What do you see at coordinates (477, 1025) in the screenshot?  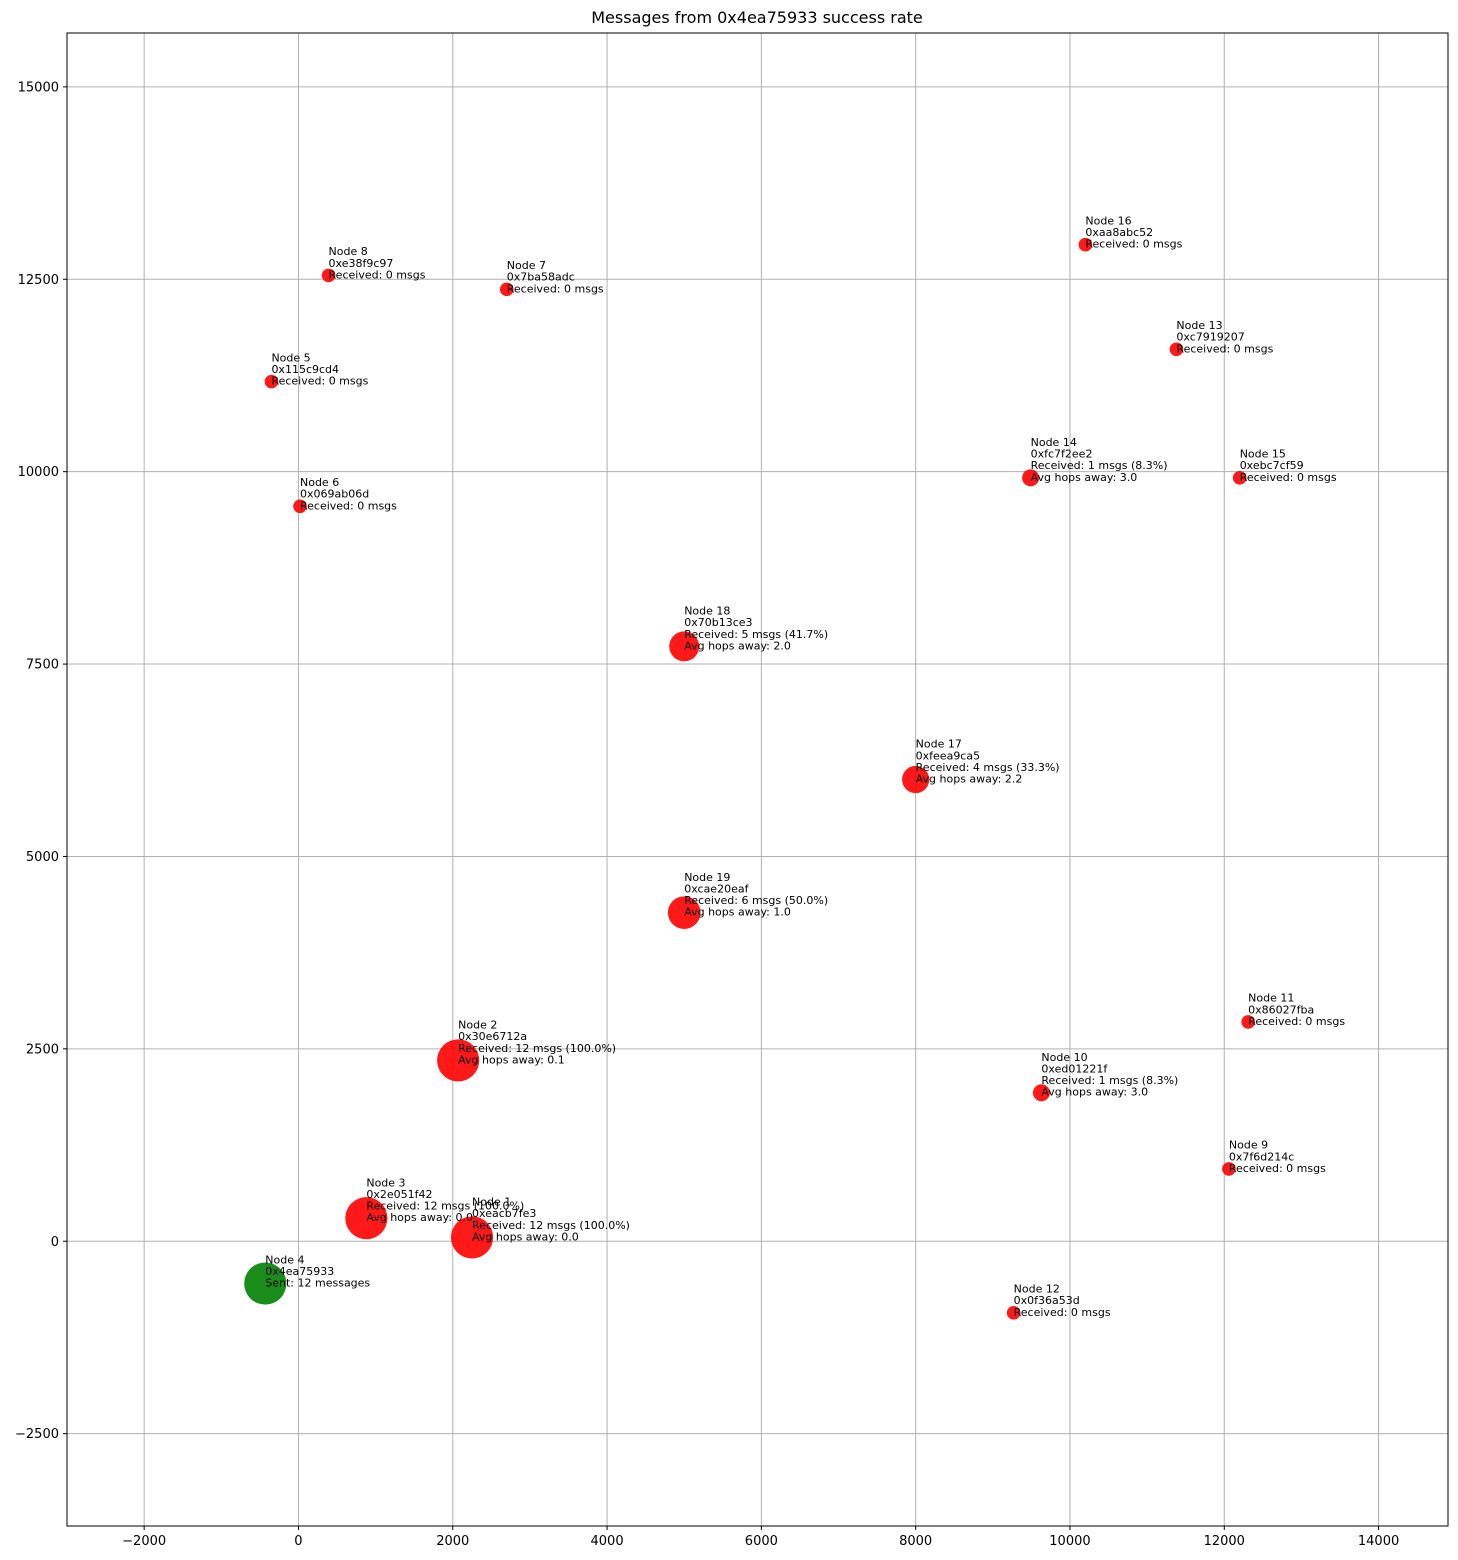 I see `node-annotation-line: Node 2` at bounding box center [477, 1025].